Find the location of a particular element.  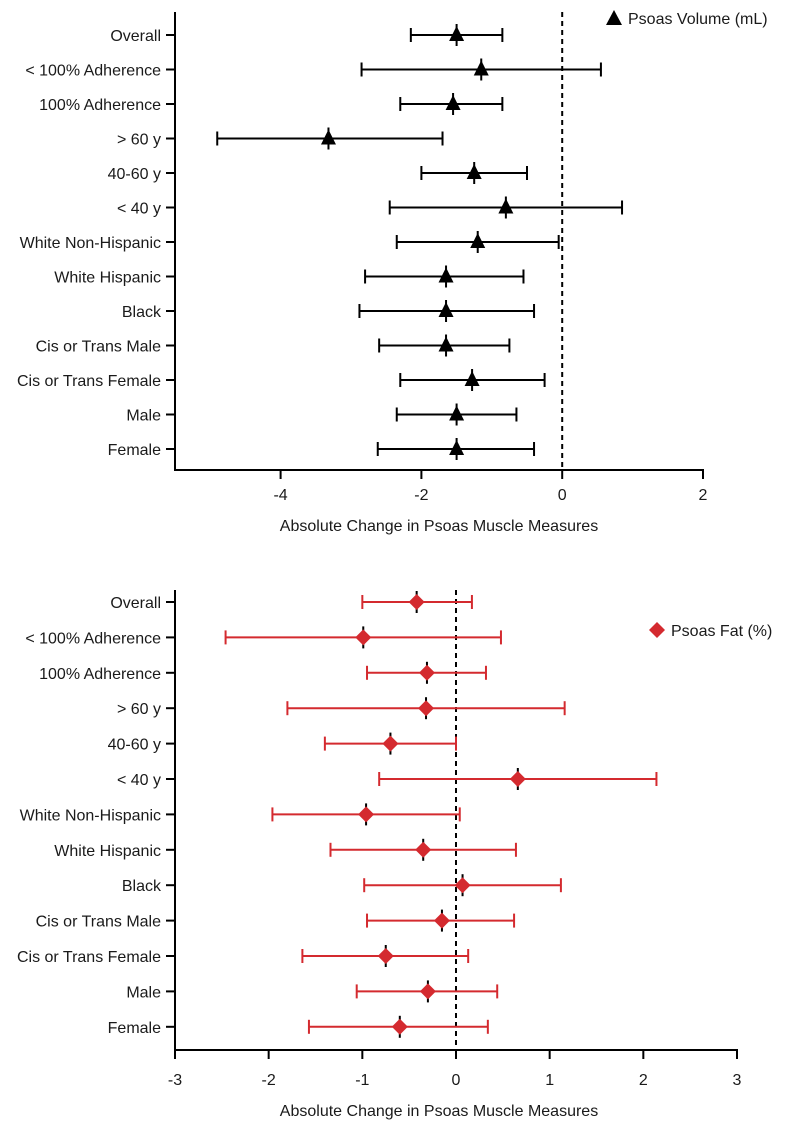

legend-label: Psoas Volume (mL) is located at coordinates (698, 19).